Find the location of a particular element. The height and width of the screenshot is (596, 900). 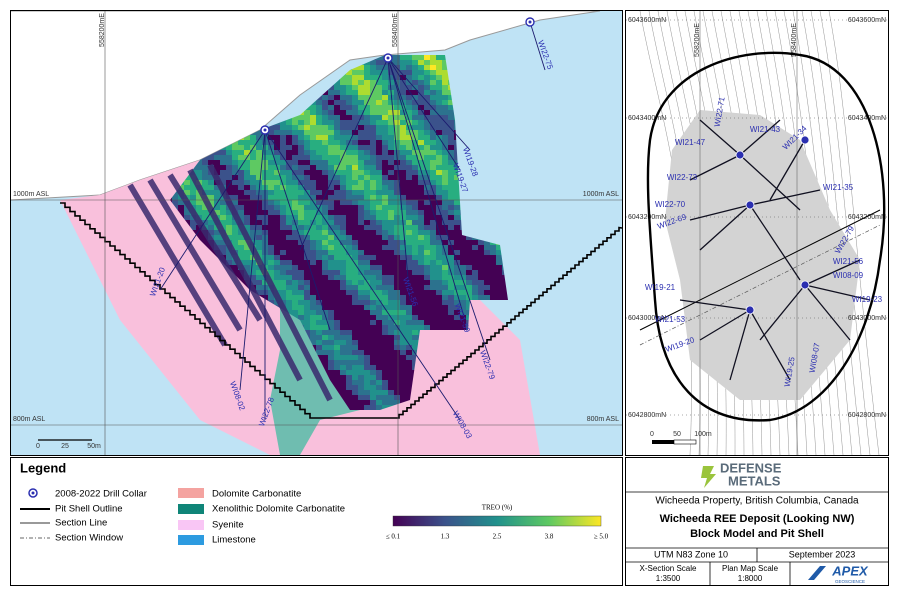

logo-mark is located at coordinates (708, 477).